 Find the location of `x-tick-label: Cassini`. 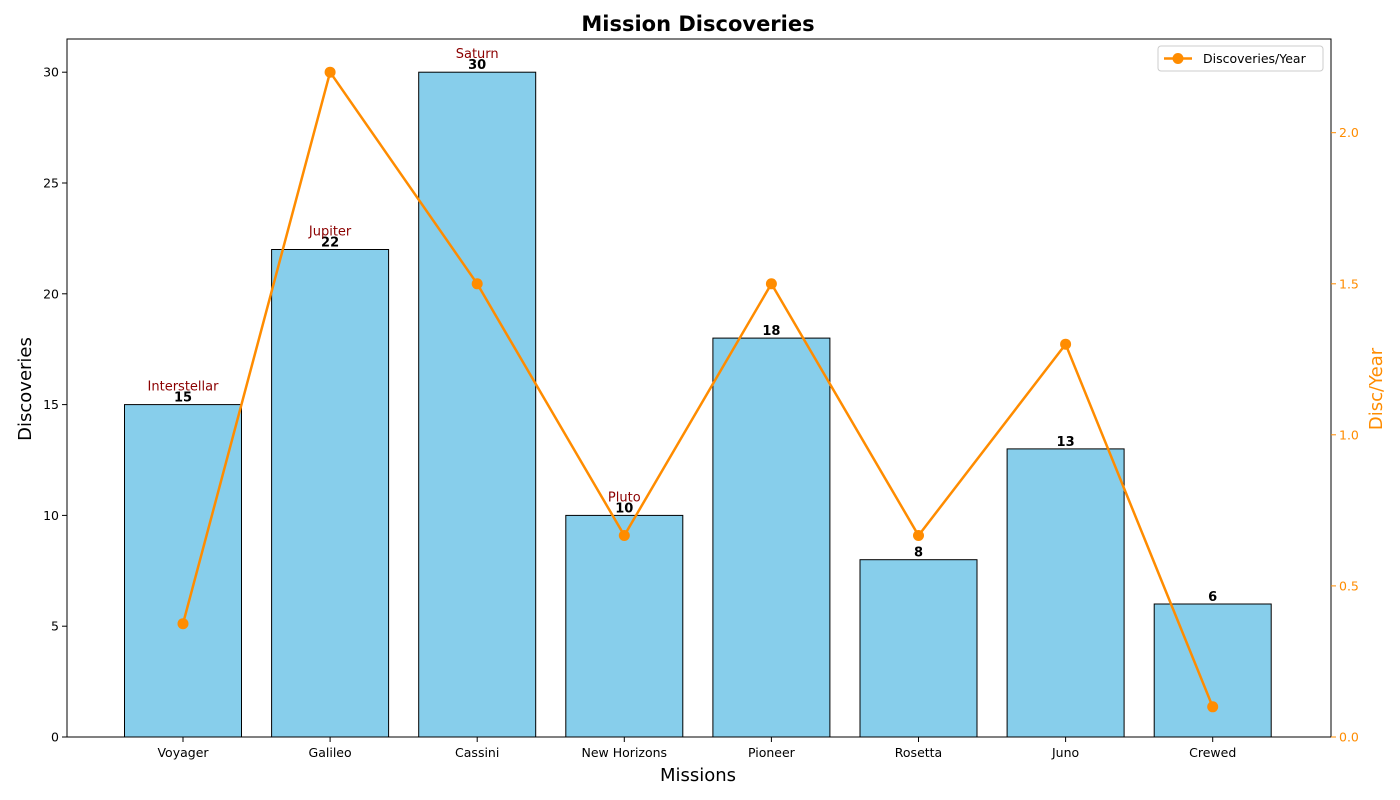

x-tick-label: Cassini is located at coordinates (477, 752).